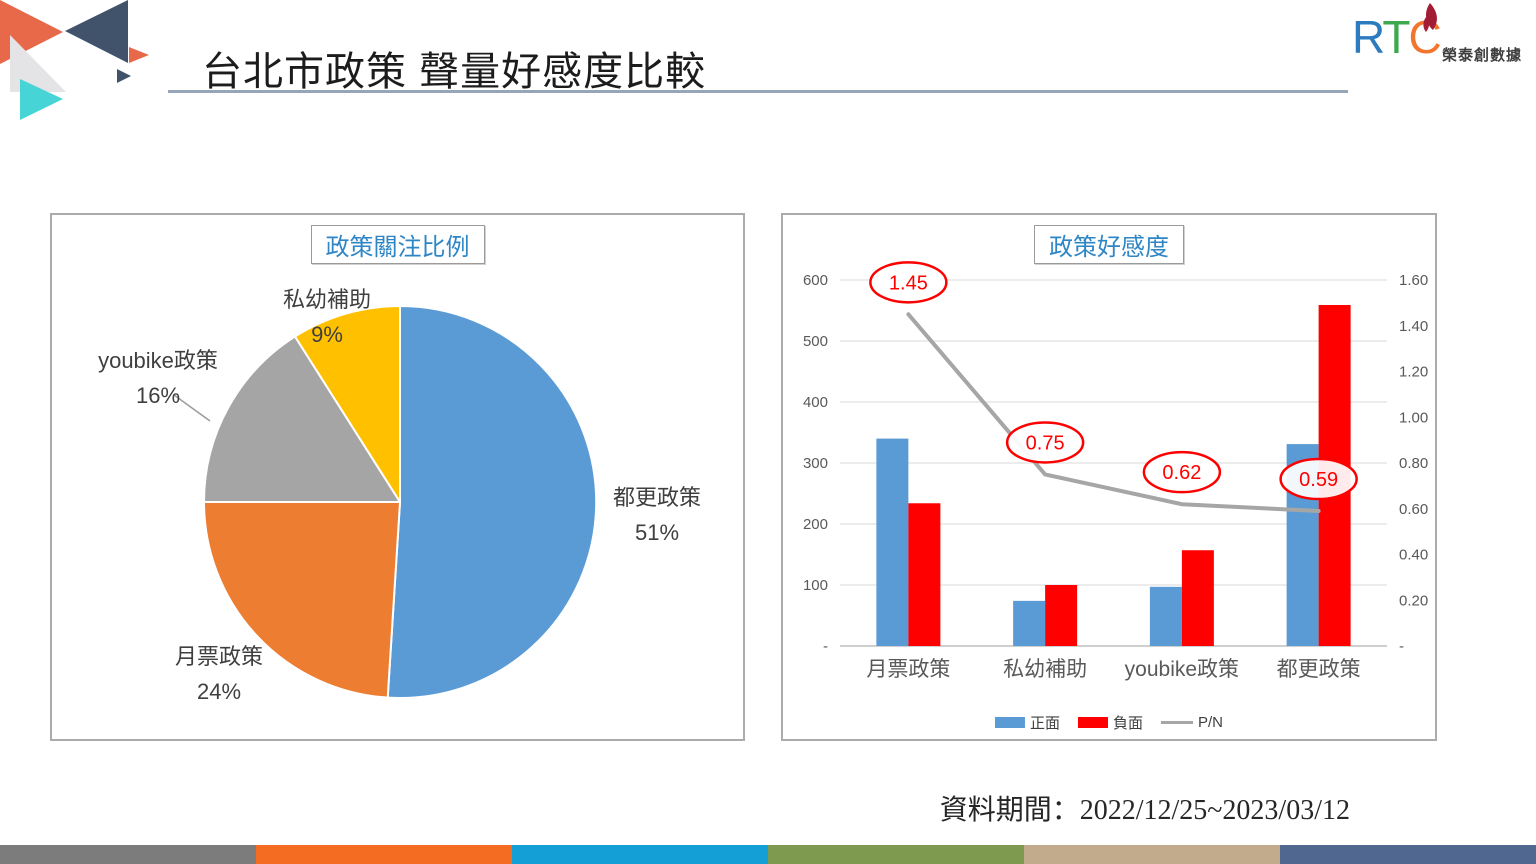  I want to click on pie-chart, so click(385, 502).